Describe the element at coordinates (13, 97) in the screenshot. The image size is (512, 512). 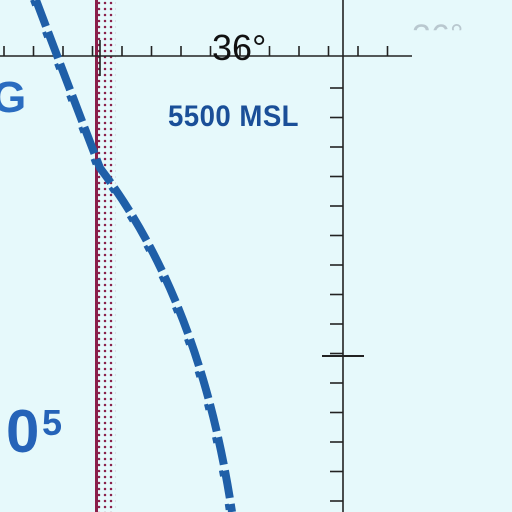
I see `partial-place-label: G` at that location.